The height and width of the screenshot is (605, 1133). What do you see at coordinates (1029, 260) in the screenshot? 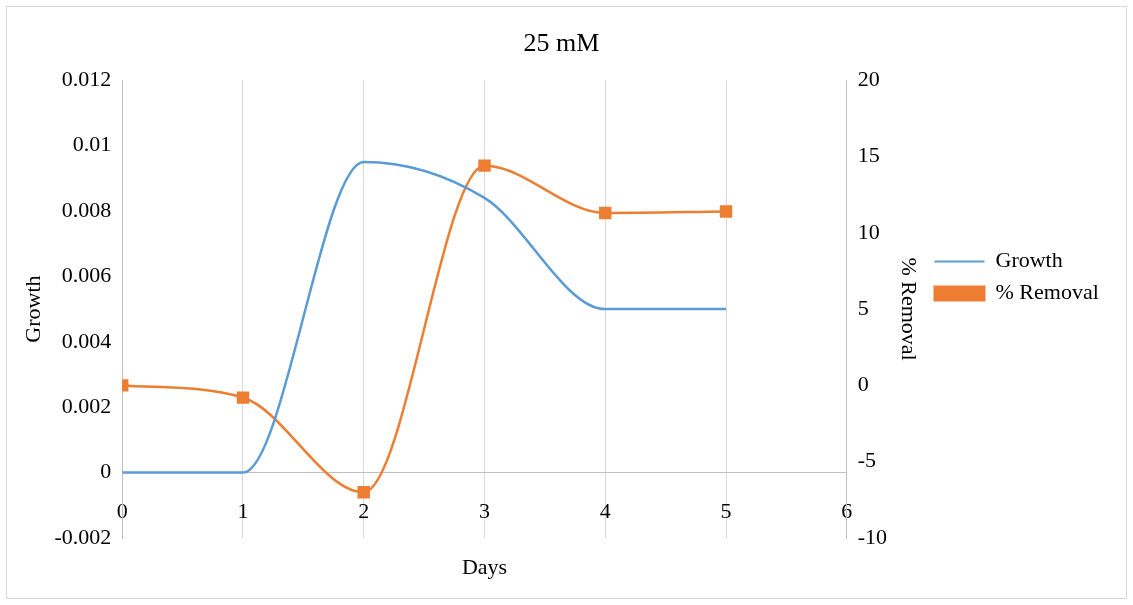
I see `legend-label: Growth` at bounding box center [1029, 260].